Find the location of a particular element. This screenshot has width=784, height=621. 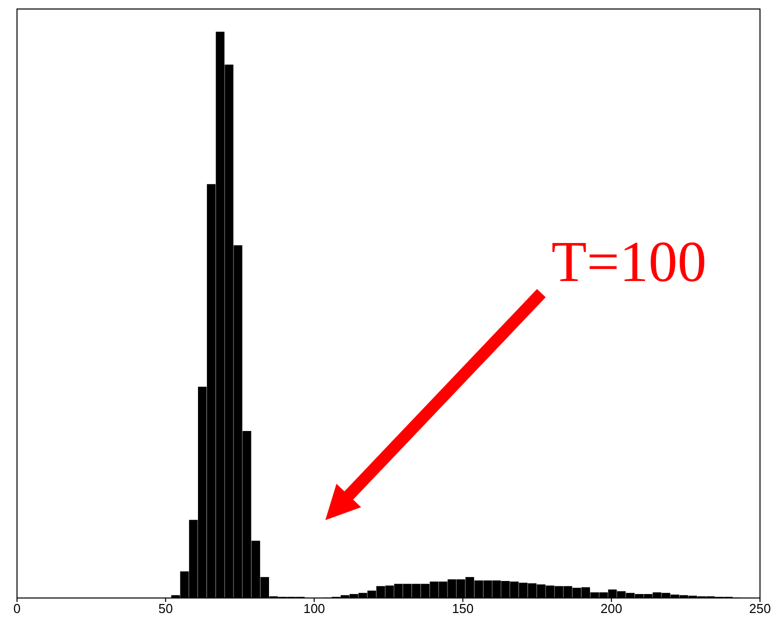

x-tick-label: 50 is located at coordinates (165, 608).